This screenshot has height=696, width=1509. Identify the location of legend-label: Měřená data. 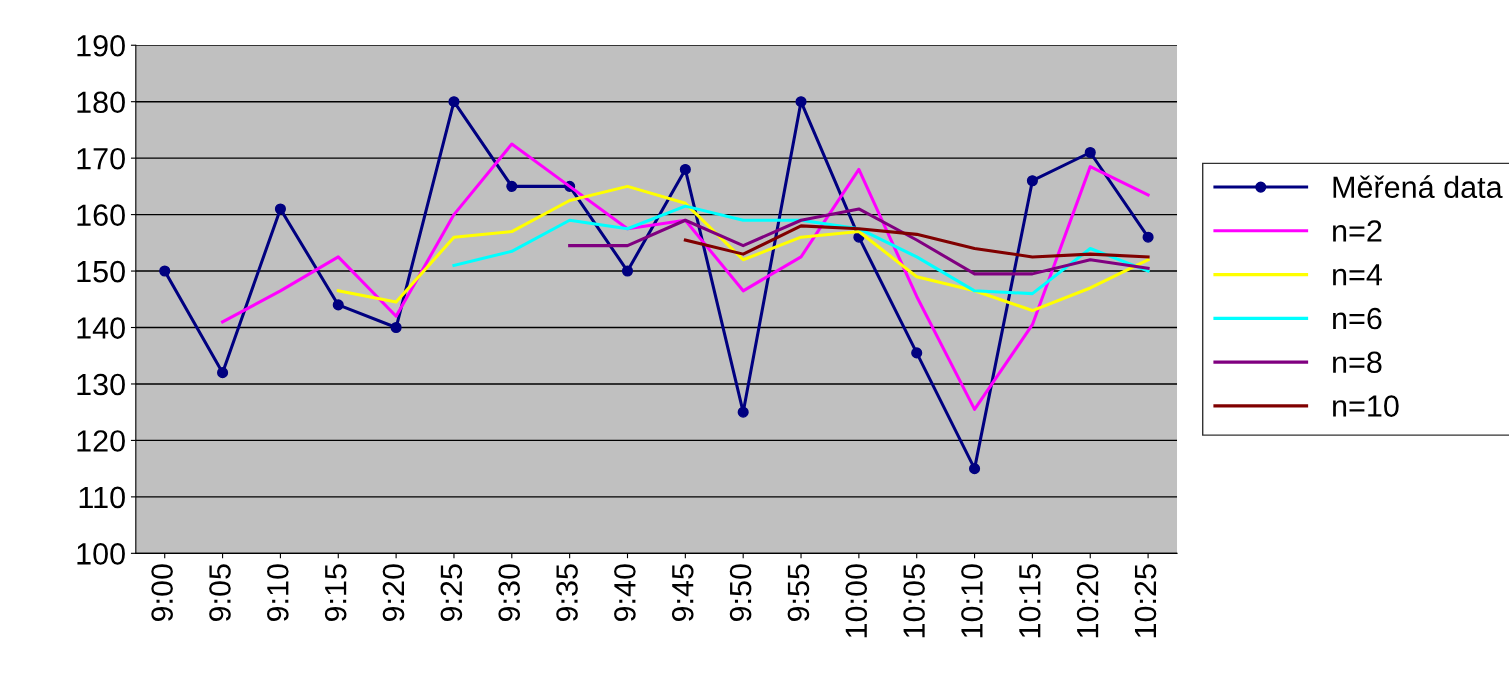
(1418, 187).